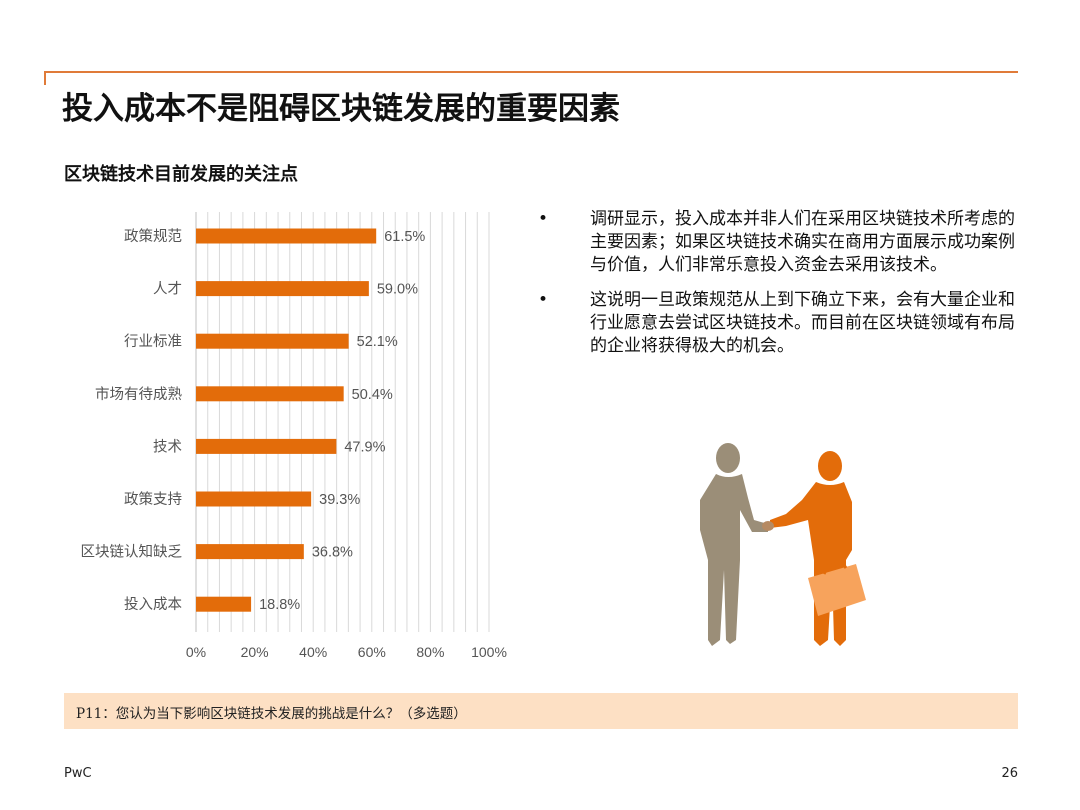 The width and height of the screenshot is (1080, 810). I want to click on header-rule, so click(531, 72).